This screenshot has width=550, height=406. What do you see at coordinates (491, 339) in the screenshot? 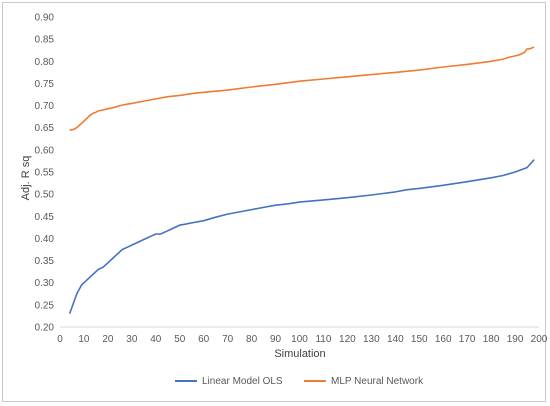
I see `x-tick-label: 180` at bounding box center [491, 339].